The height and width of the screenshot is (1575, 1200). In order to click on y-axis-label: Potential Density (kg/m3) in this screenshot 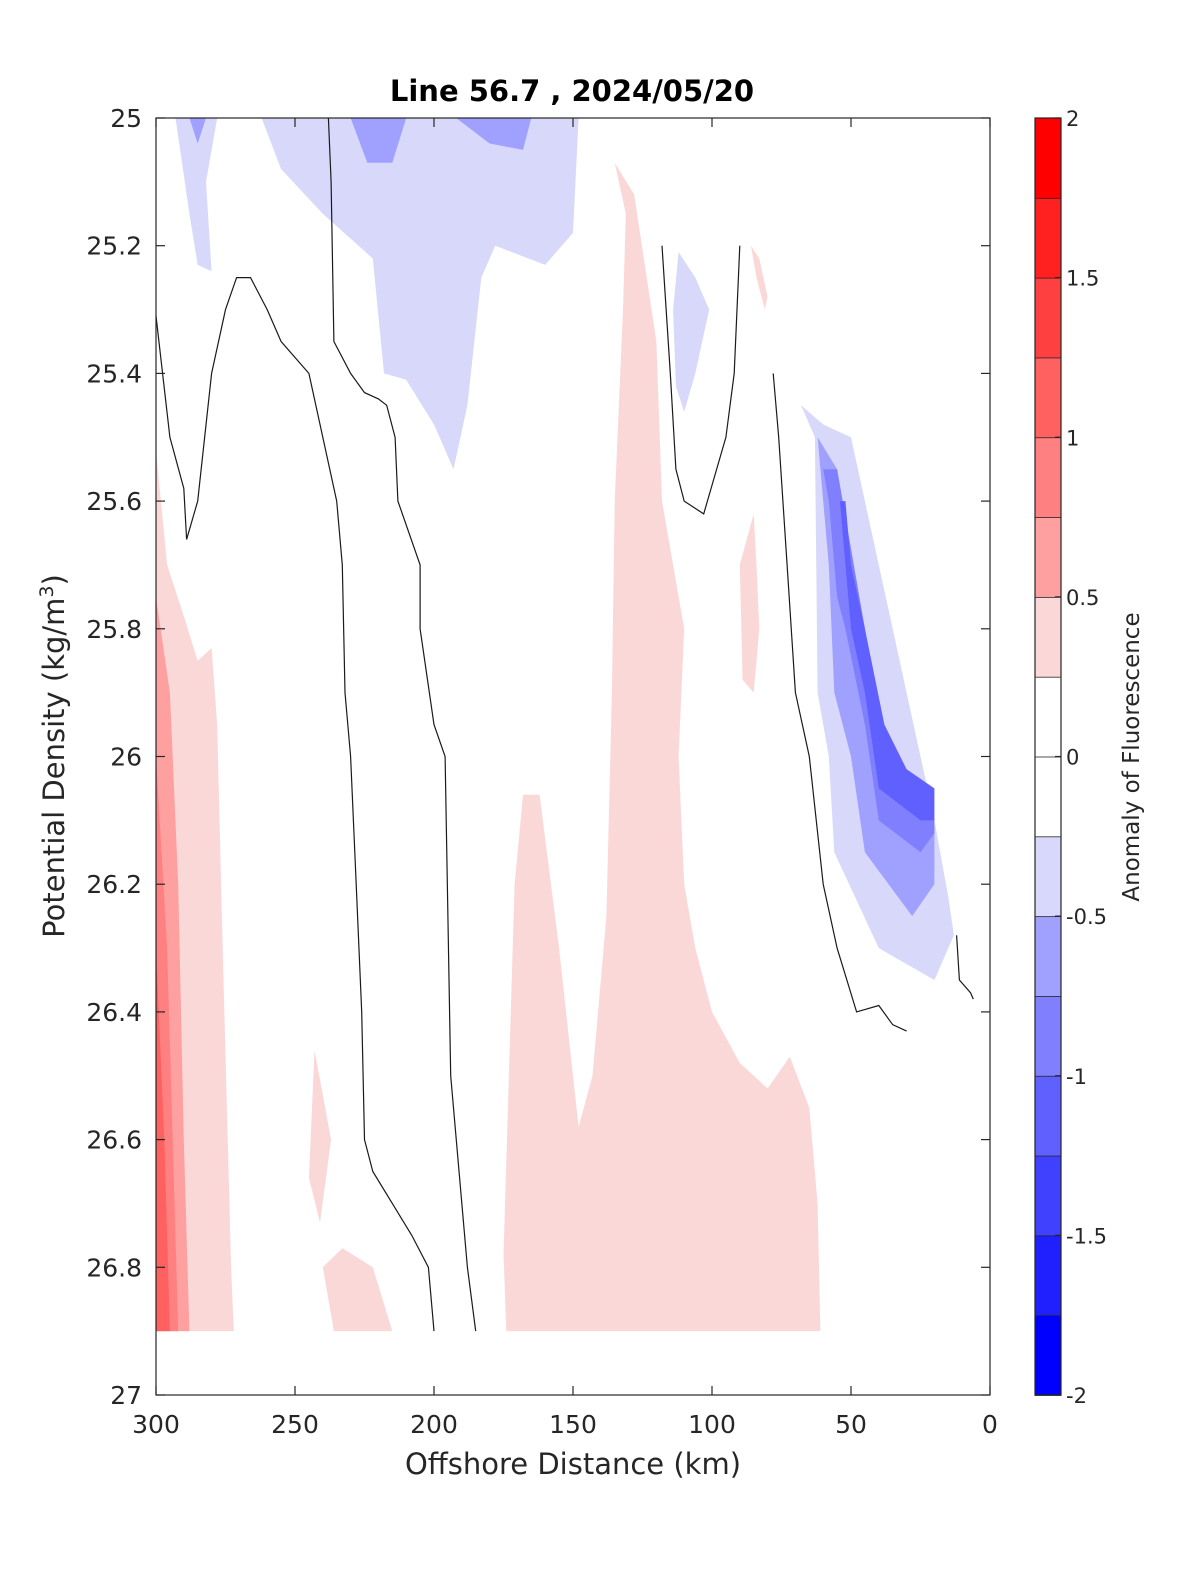, I will do `click(53, 756)`.